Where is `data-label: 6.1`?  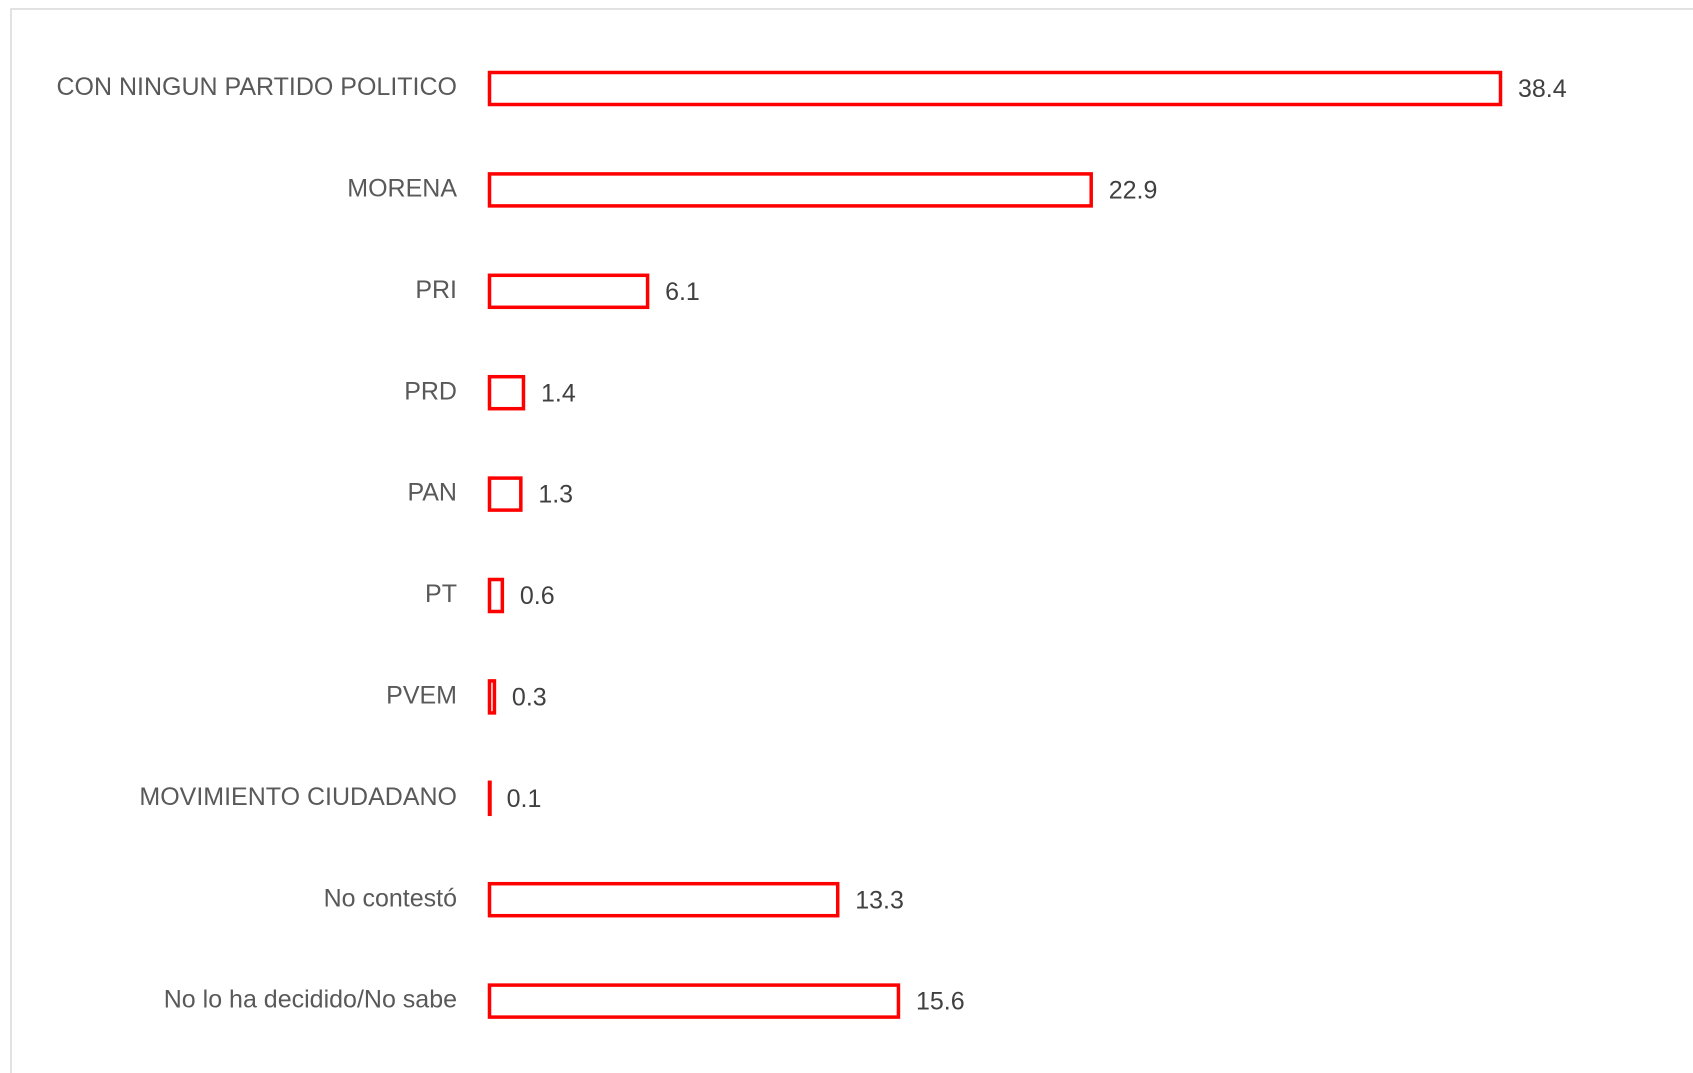 data-label: 6.1 is located at coordinates (682, 292).